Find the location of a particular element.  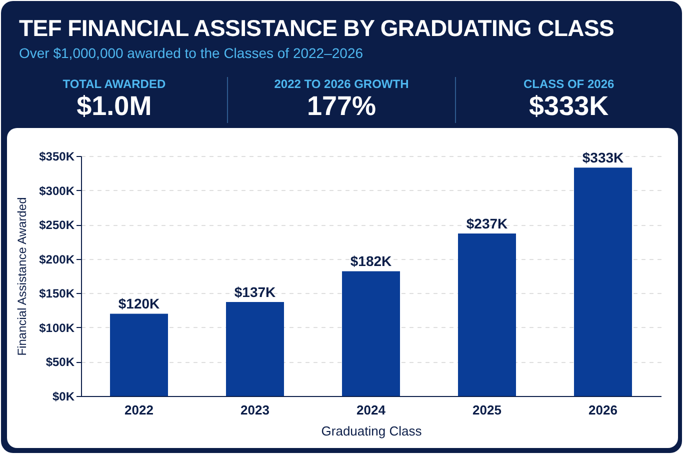

data-label: $120K is located at coordinates (139, 304).